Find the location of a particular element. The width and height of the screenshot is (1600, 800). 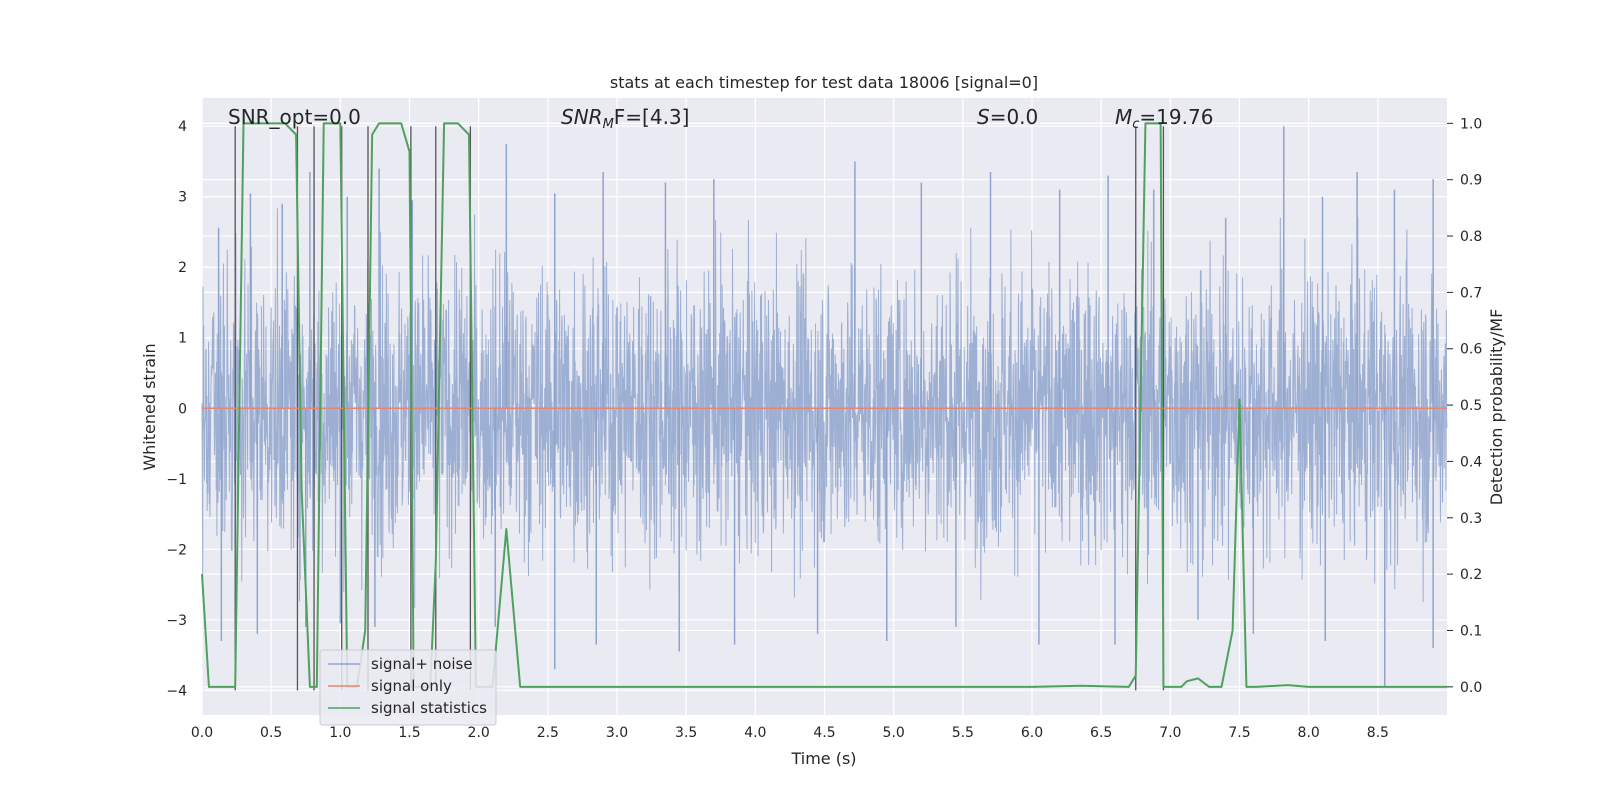

right-y-axis-label: Detection probability/MF is located at coordinates (1496, 407).